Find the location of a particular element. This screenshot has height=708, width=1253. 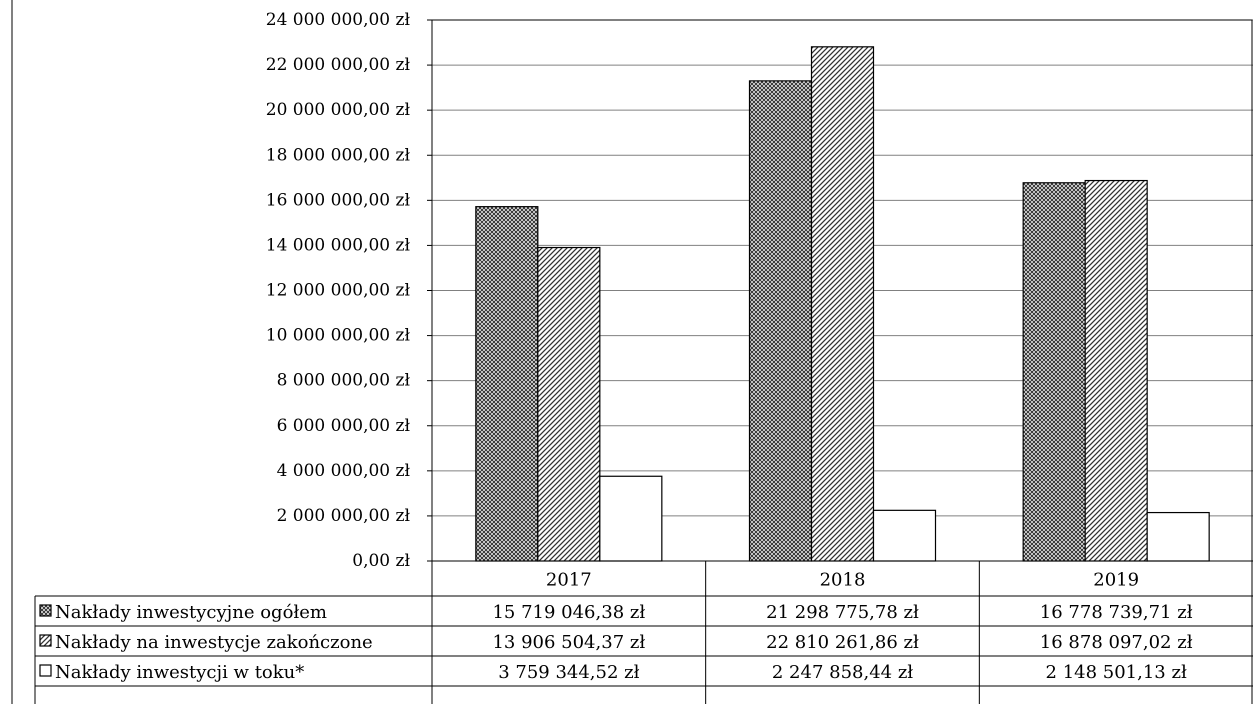

y-tick-label: 14 000 000,00 zł is located at coordinates (338, 245).